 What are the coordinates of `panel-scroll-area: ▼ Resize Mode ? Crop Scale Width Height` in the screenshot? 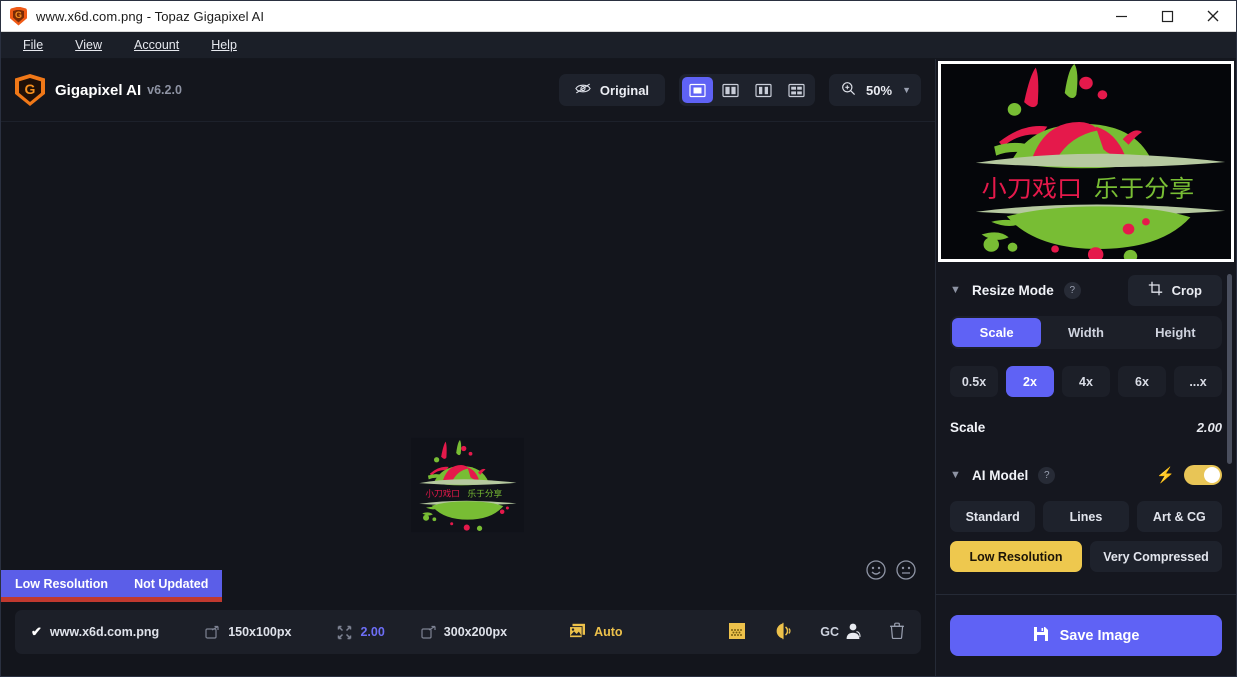 It's located at (1086, 429).